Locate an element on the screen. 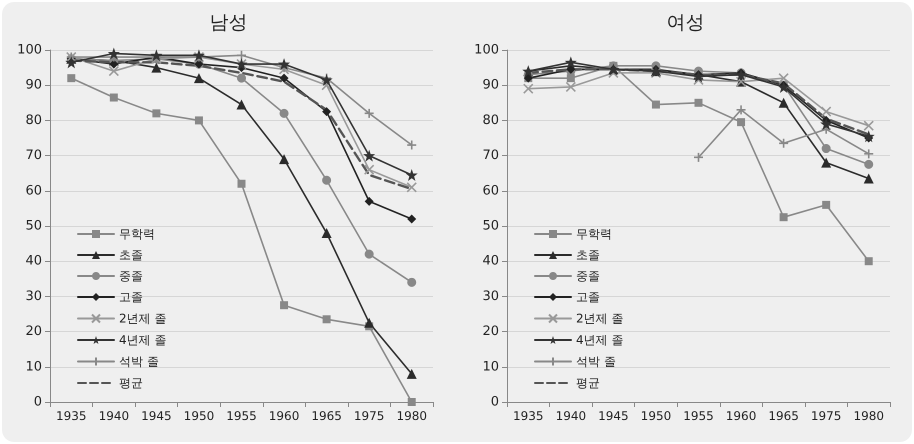 The image size is (914, 444). chart-title: 남성 is located at coordinates (229, 23).